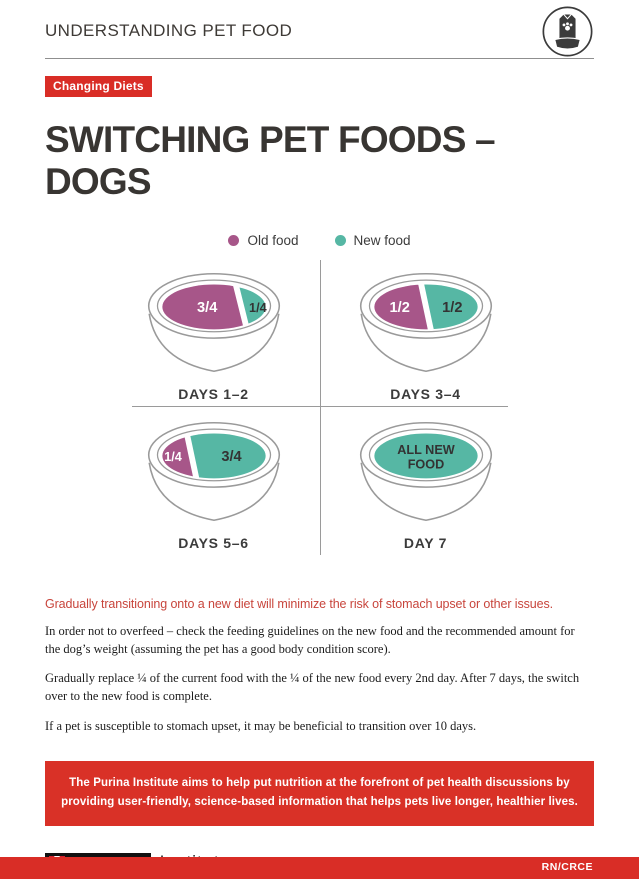  I want to click on vertical-divider, so click(320, 407).